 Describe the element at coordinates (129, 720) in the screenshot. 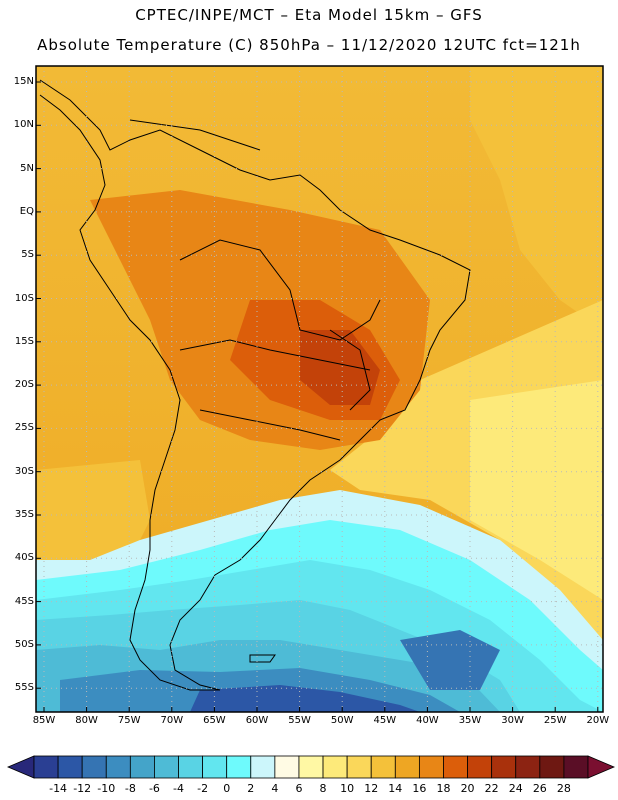

I see `lon-label: 75W` at that location.